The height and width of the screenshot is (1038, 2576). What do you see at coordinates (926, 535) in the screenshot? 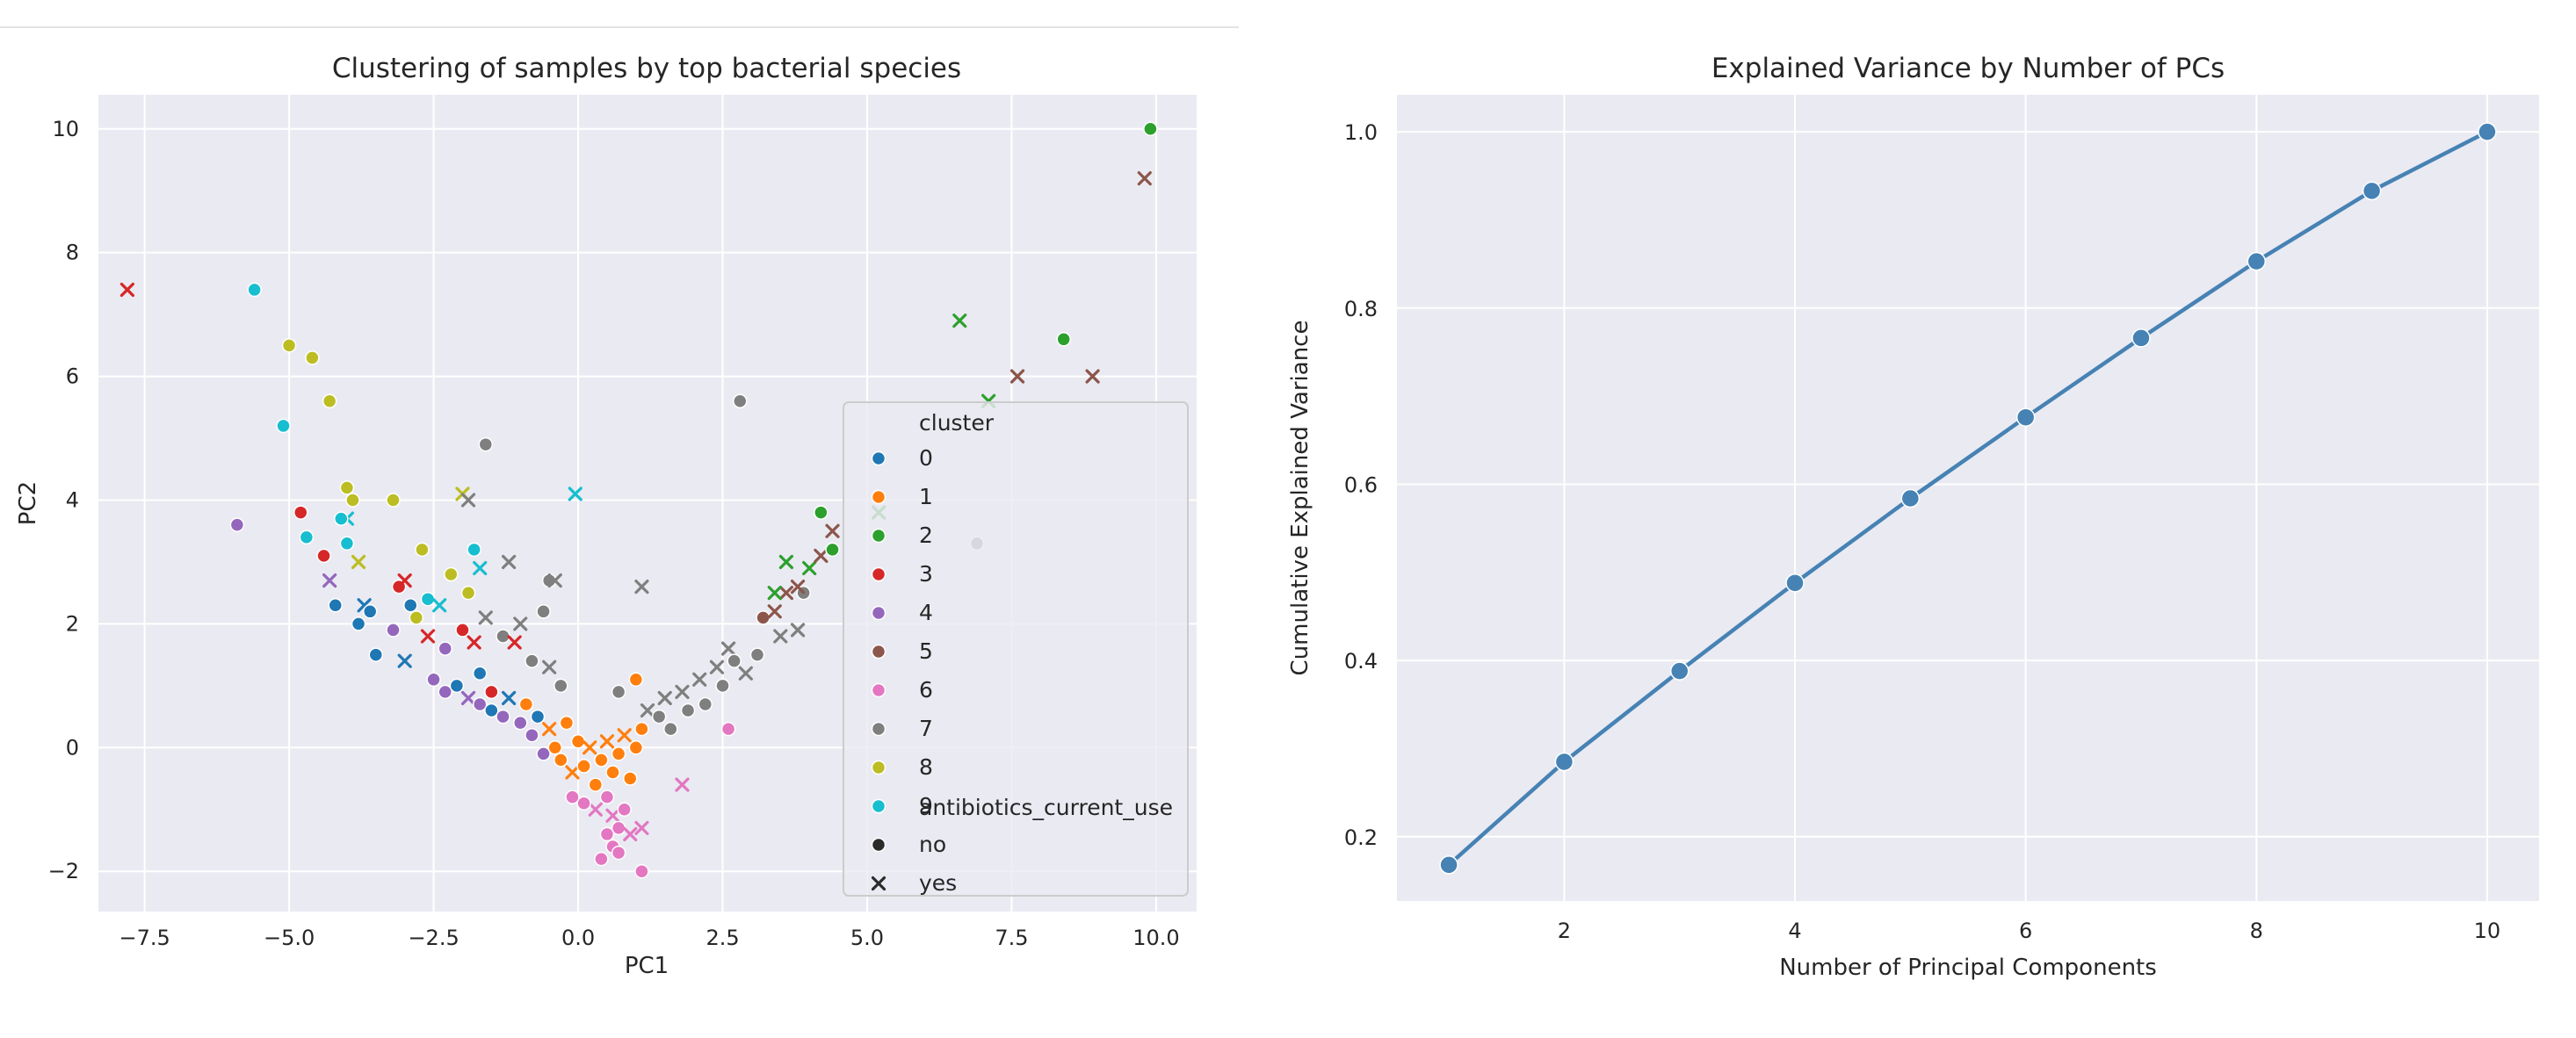
I see `legend-item-label: 2` at bounding box center [926, 535].